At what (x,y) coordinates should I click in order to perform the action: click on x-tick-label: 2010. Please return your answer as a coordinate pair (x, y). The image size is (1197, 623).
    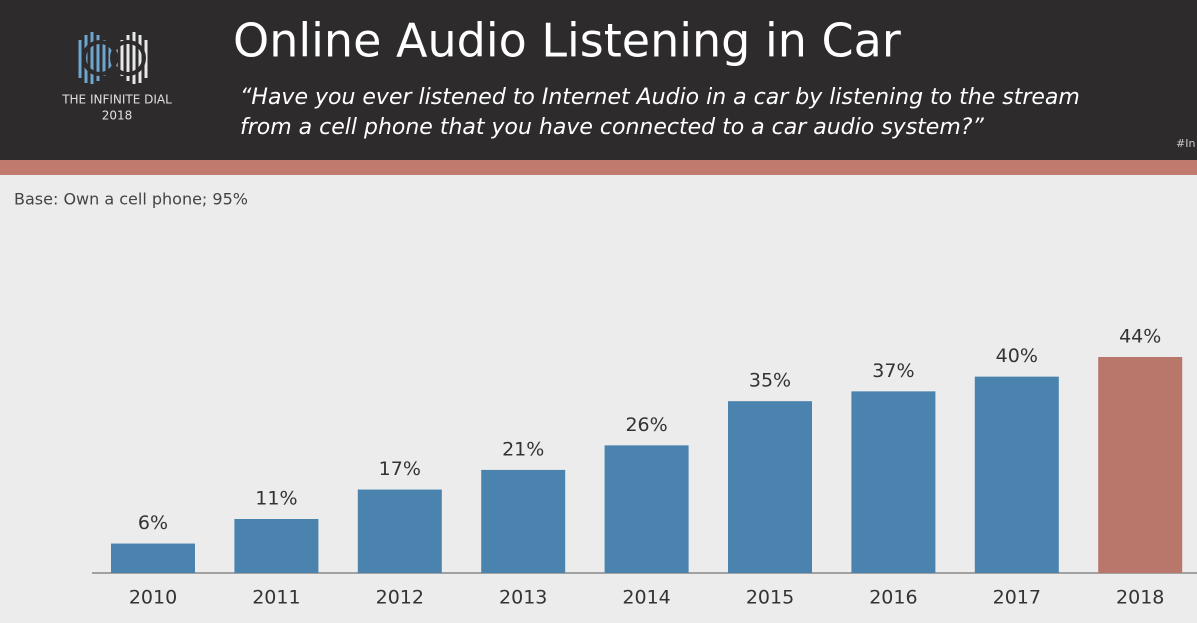
    Looking at the image, I should click on (153, 598).